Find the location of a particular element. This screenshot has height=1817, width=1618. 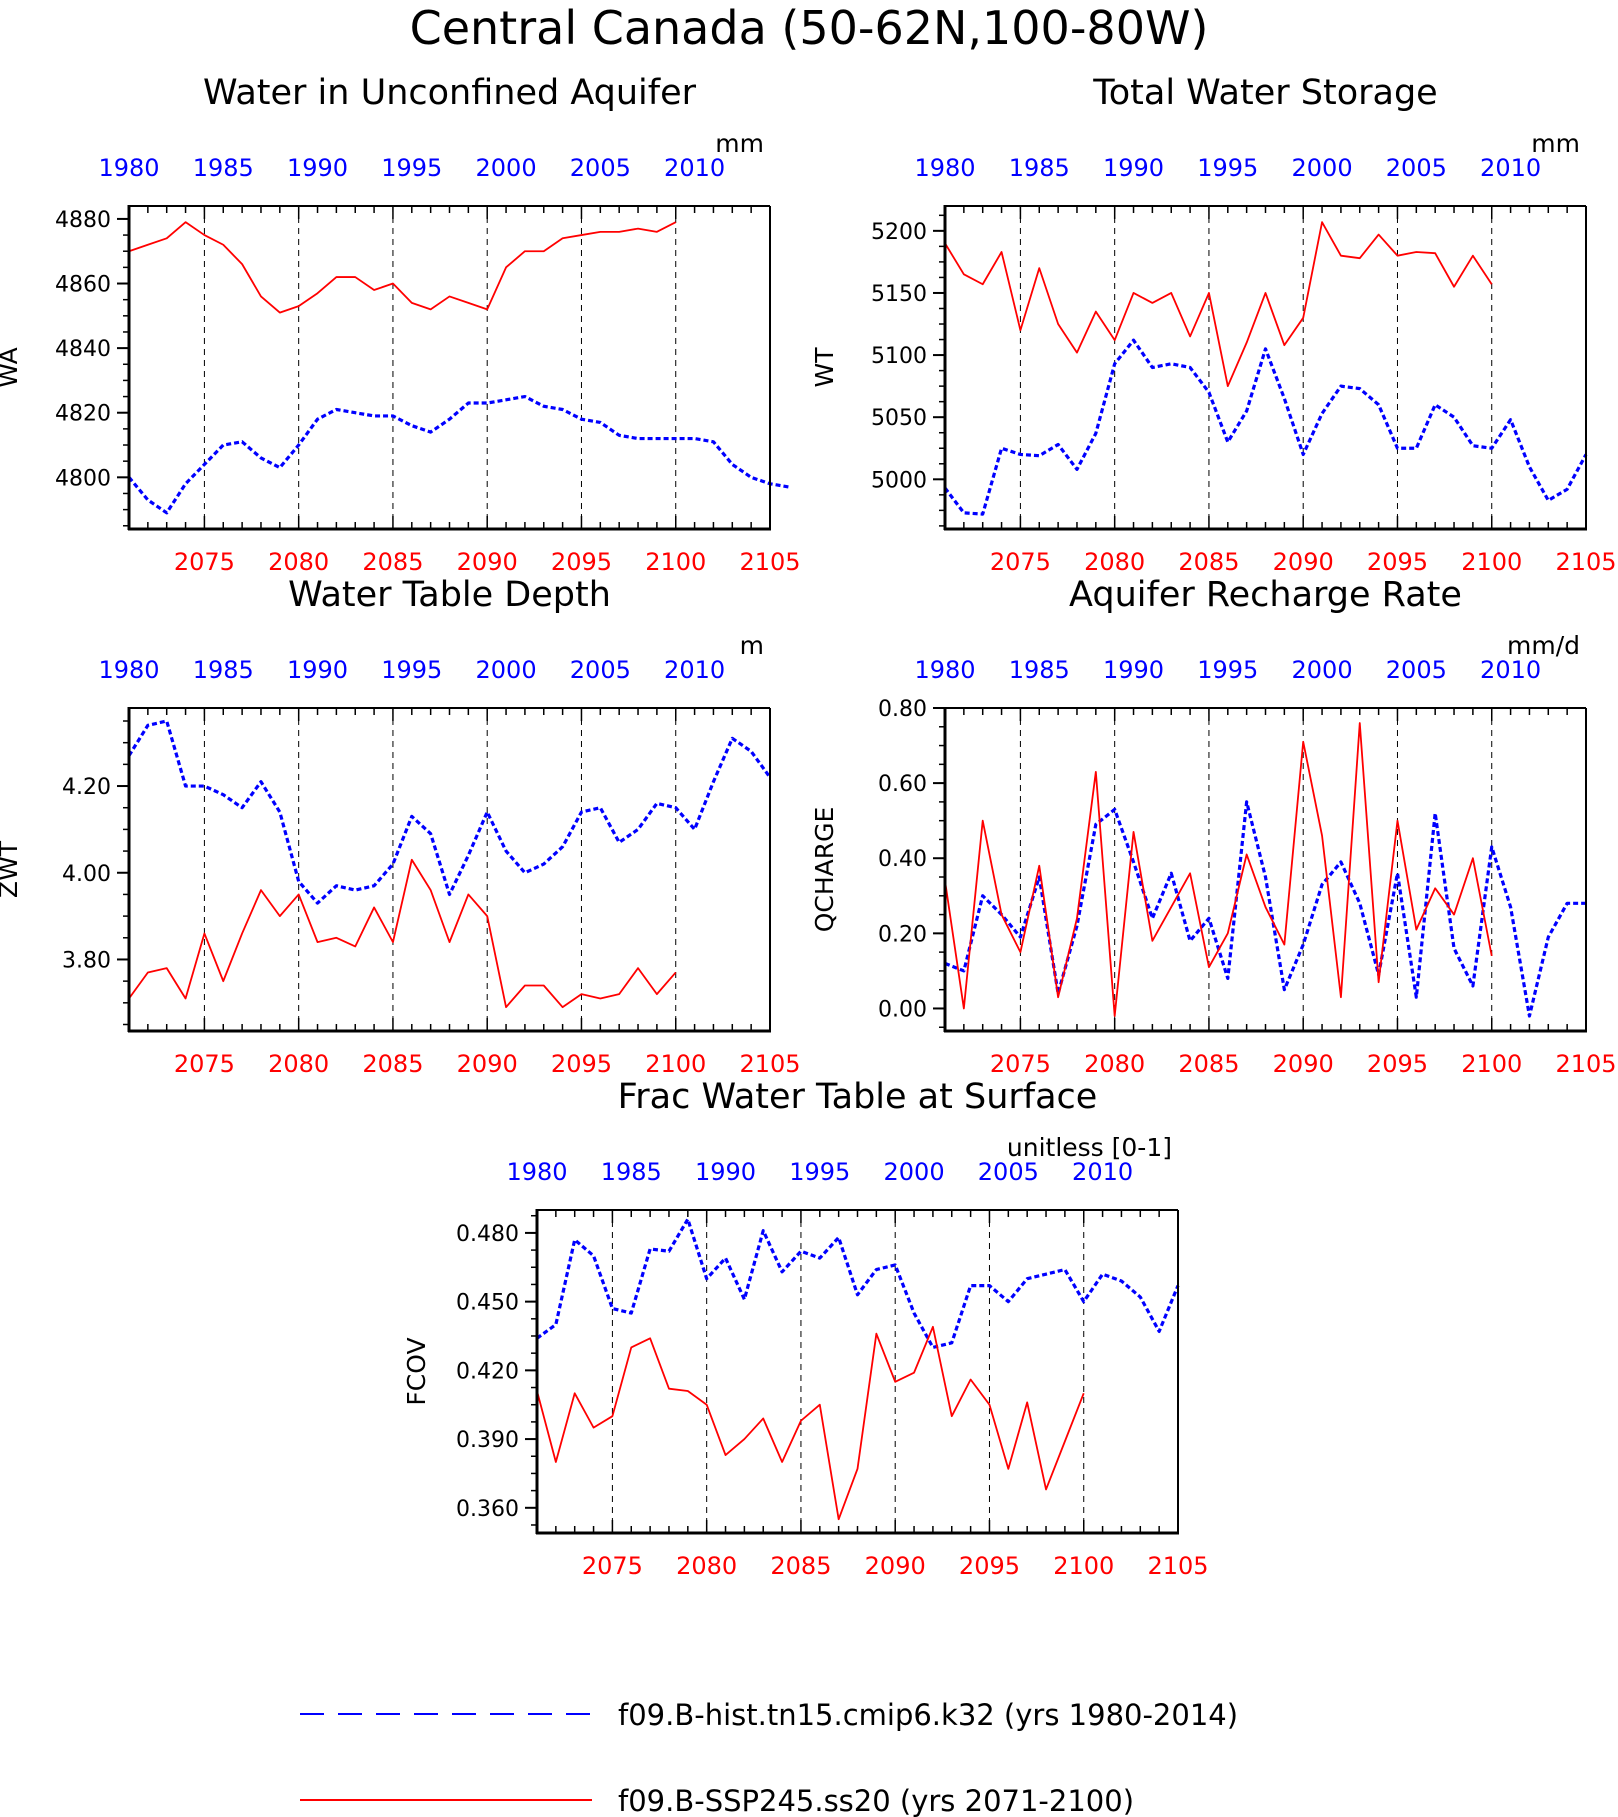

y-tick-label: 4.20 is located at coordinates (86, 787).